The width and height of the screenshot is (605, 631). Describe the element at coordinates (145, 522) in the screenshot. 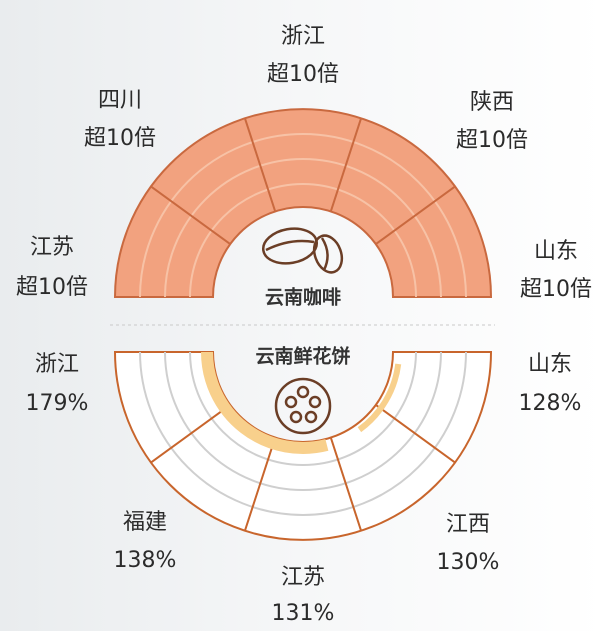

I see `region-name: 福建` at that location.